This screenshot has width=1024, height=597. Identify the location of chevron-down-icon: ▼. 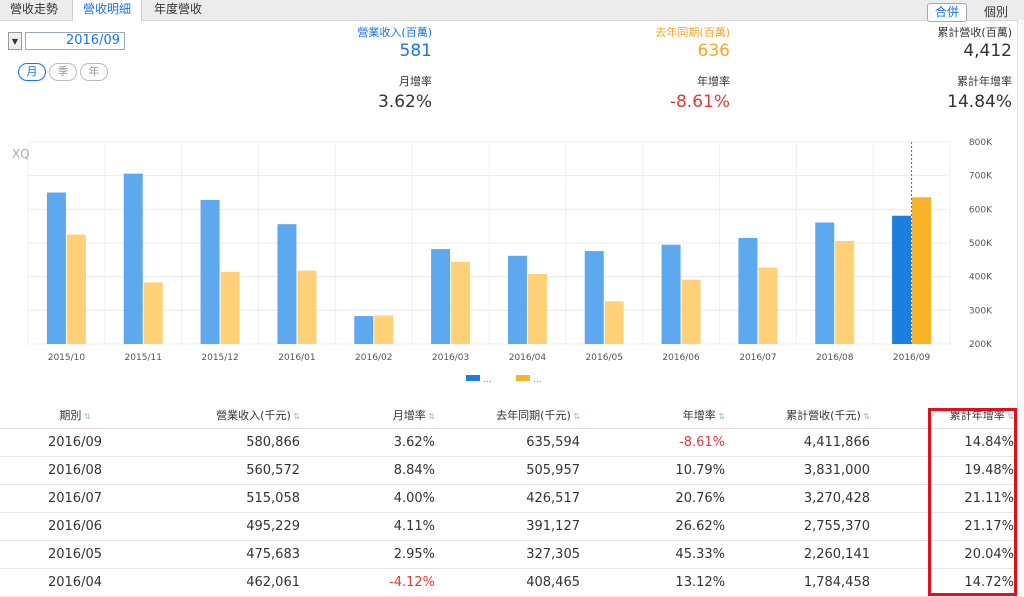
(15, 41).